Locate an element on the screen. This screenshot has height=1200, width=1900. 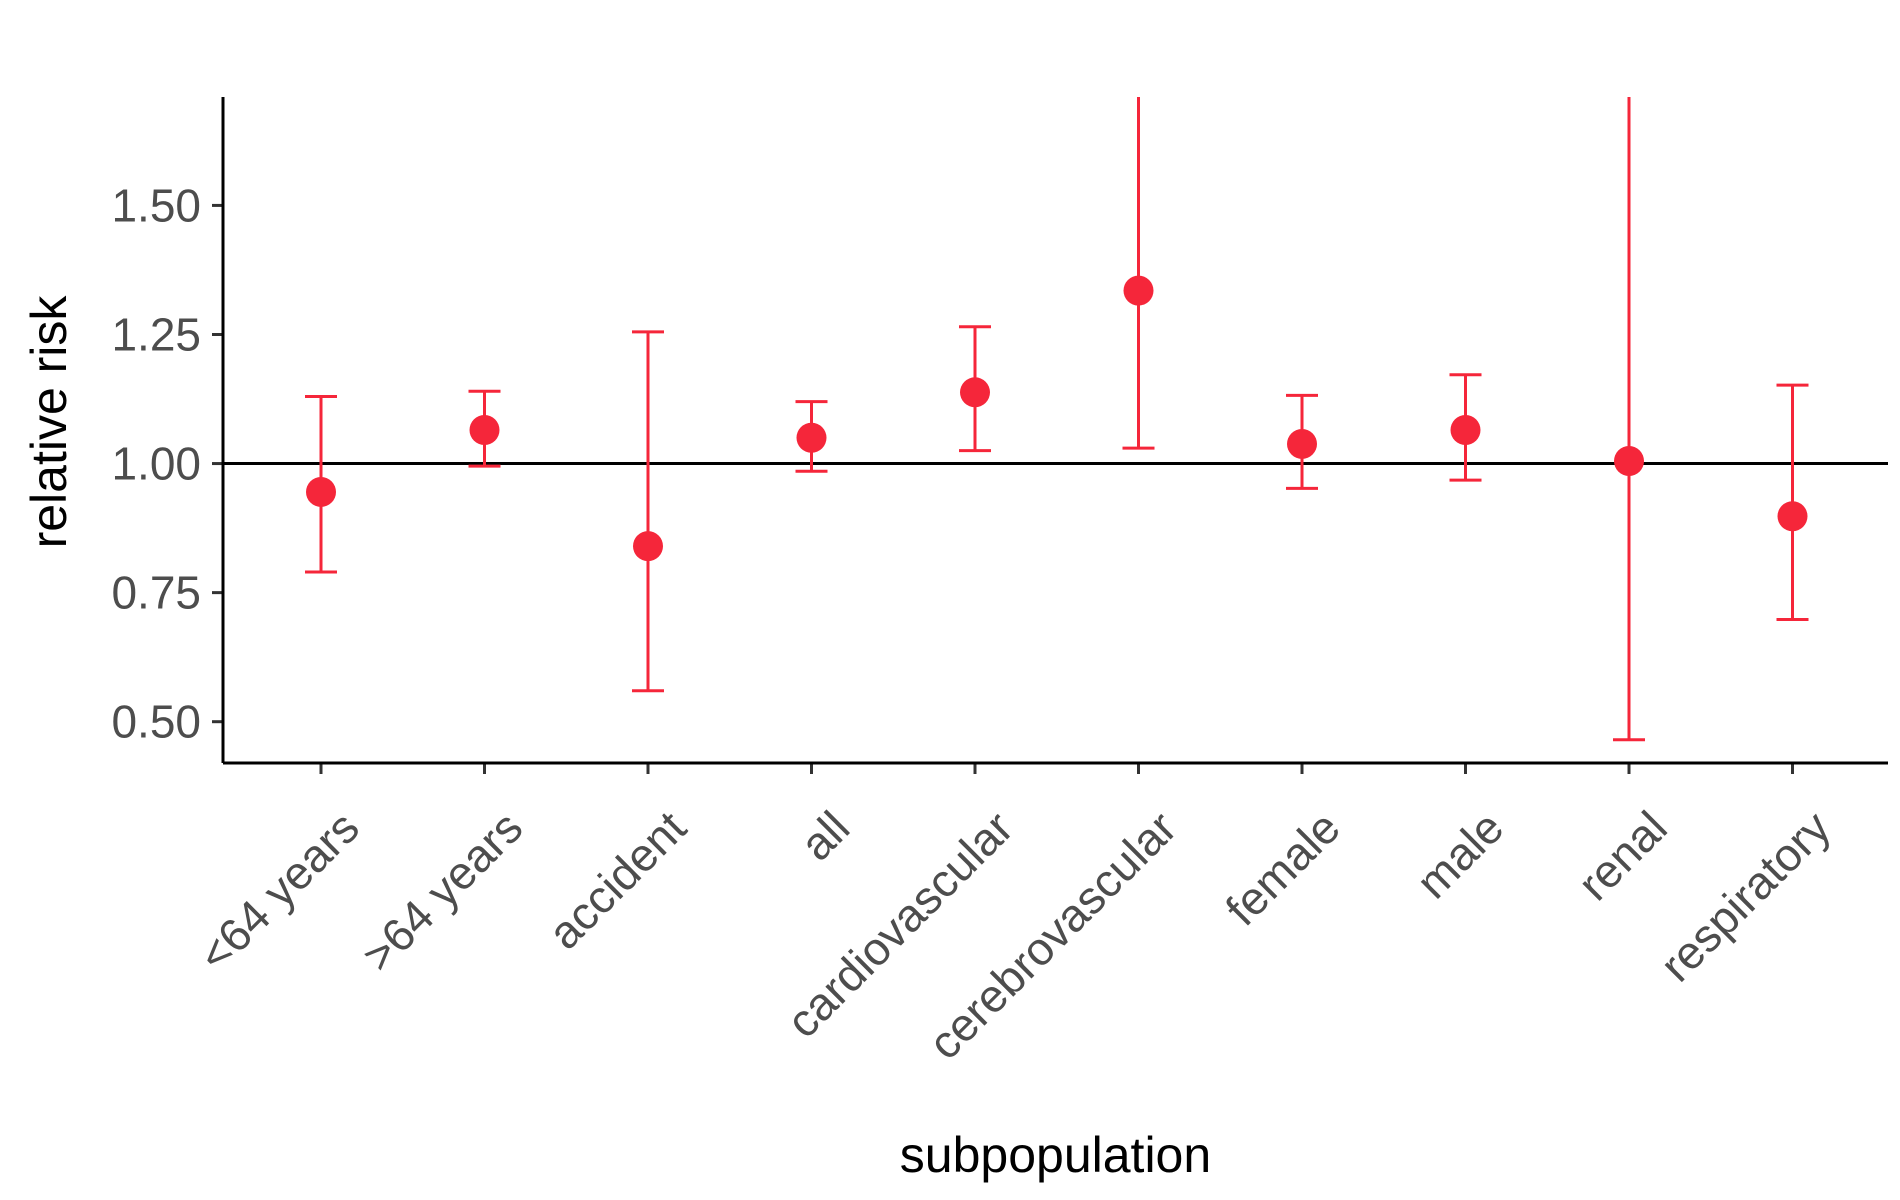
y-tick-label: 0.50 is located at coordinates (156, 722).